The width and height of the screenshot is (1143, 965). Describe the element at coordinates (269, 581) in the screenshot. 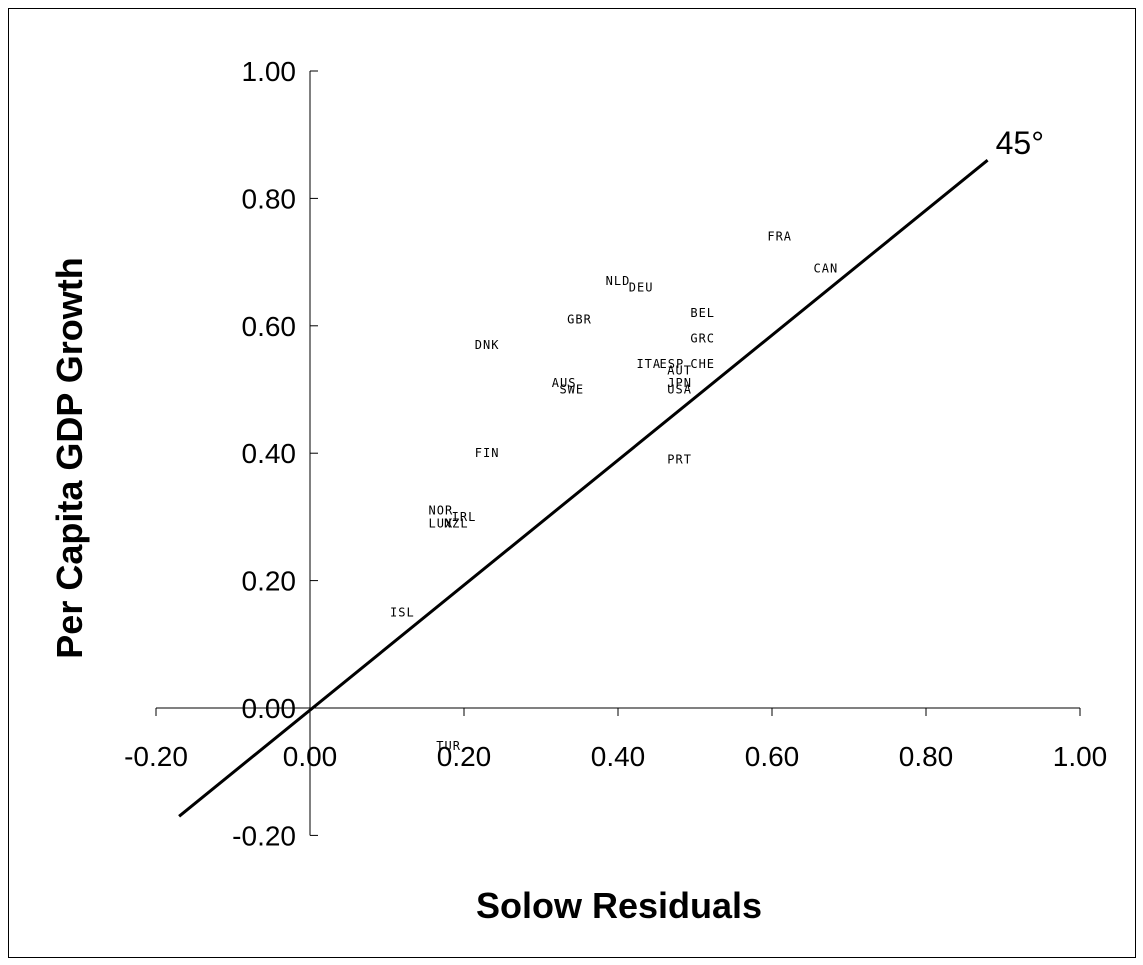

I see `y-tick-label: 0.20` at that location.